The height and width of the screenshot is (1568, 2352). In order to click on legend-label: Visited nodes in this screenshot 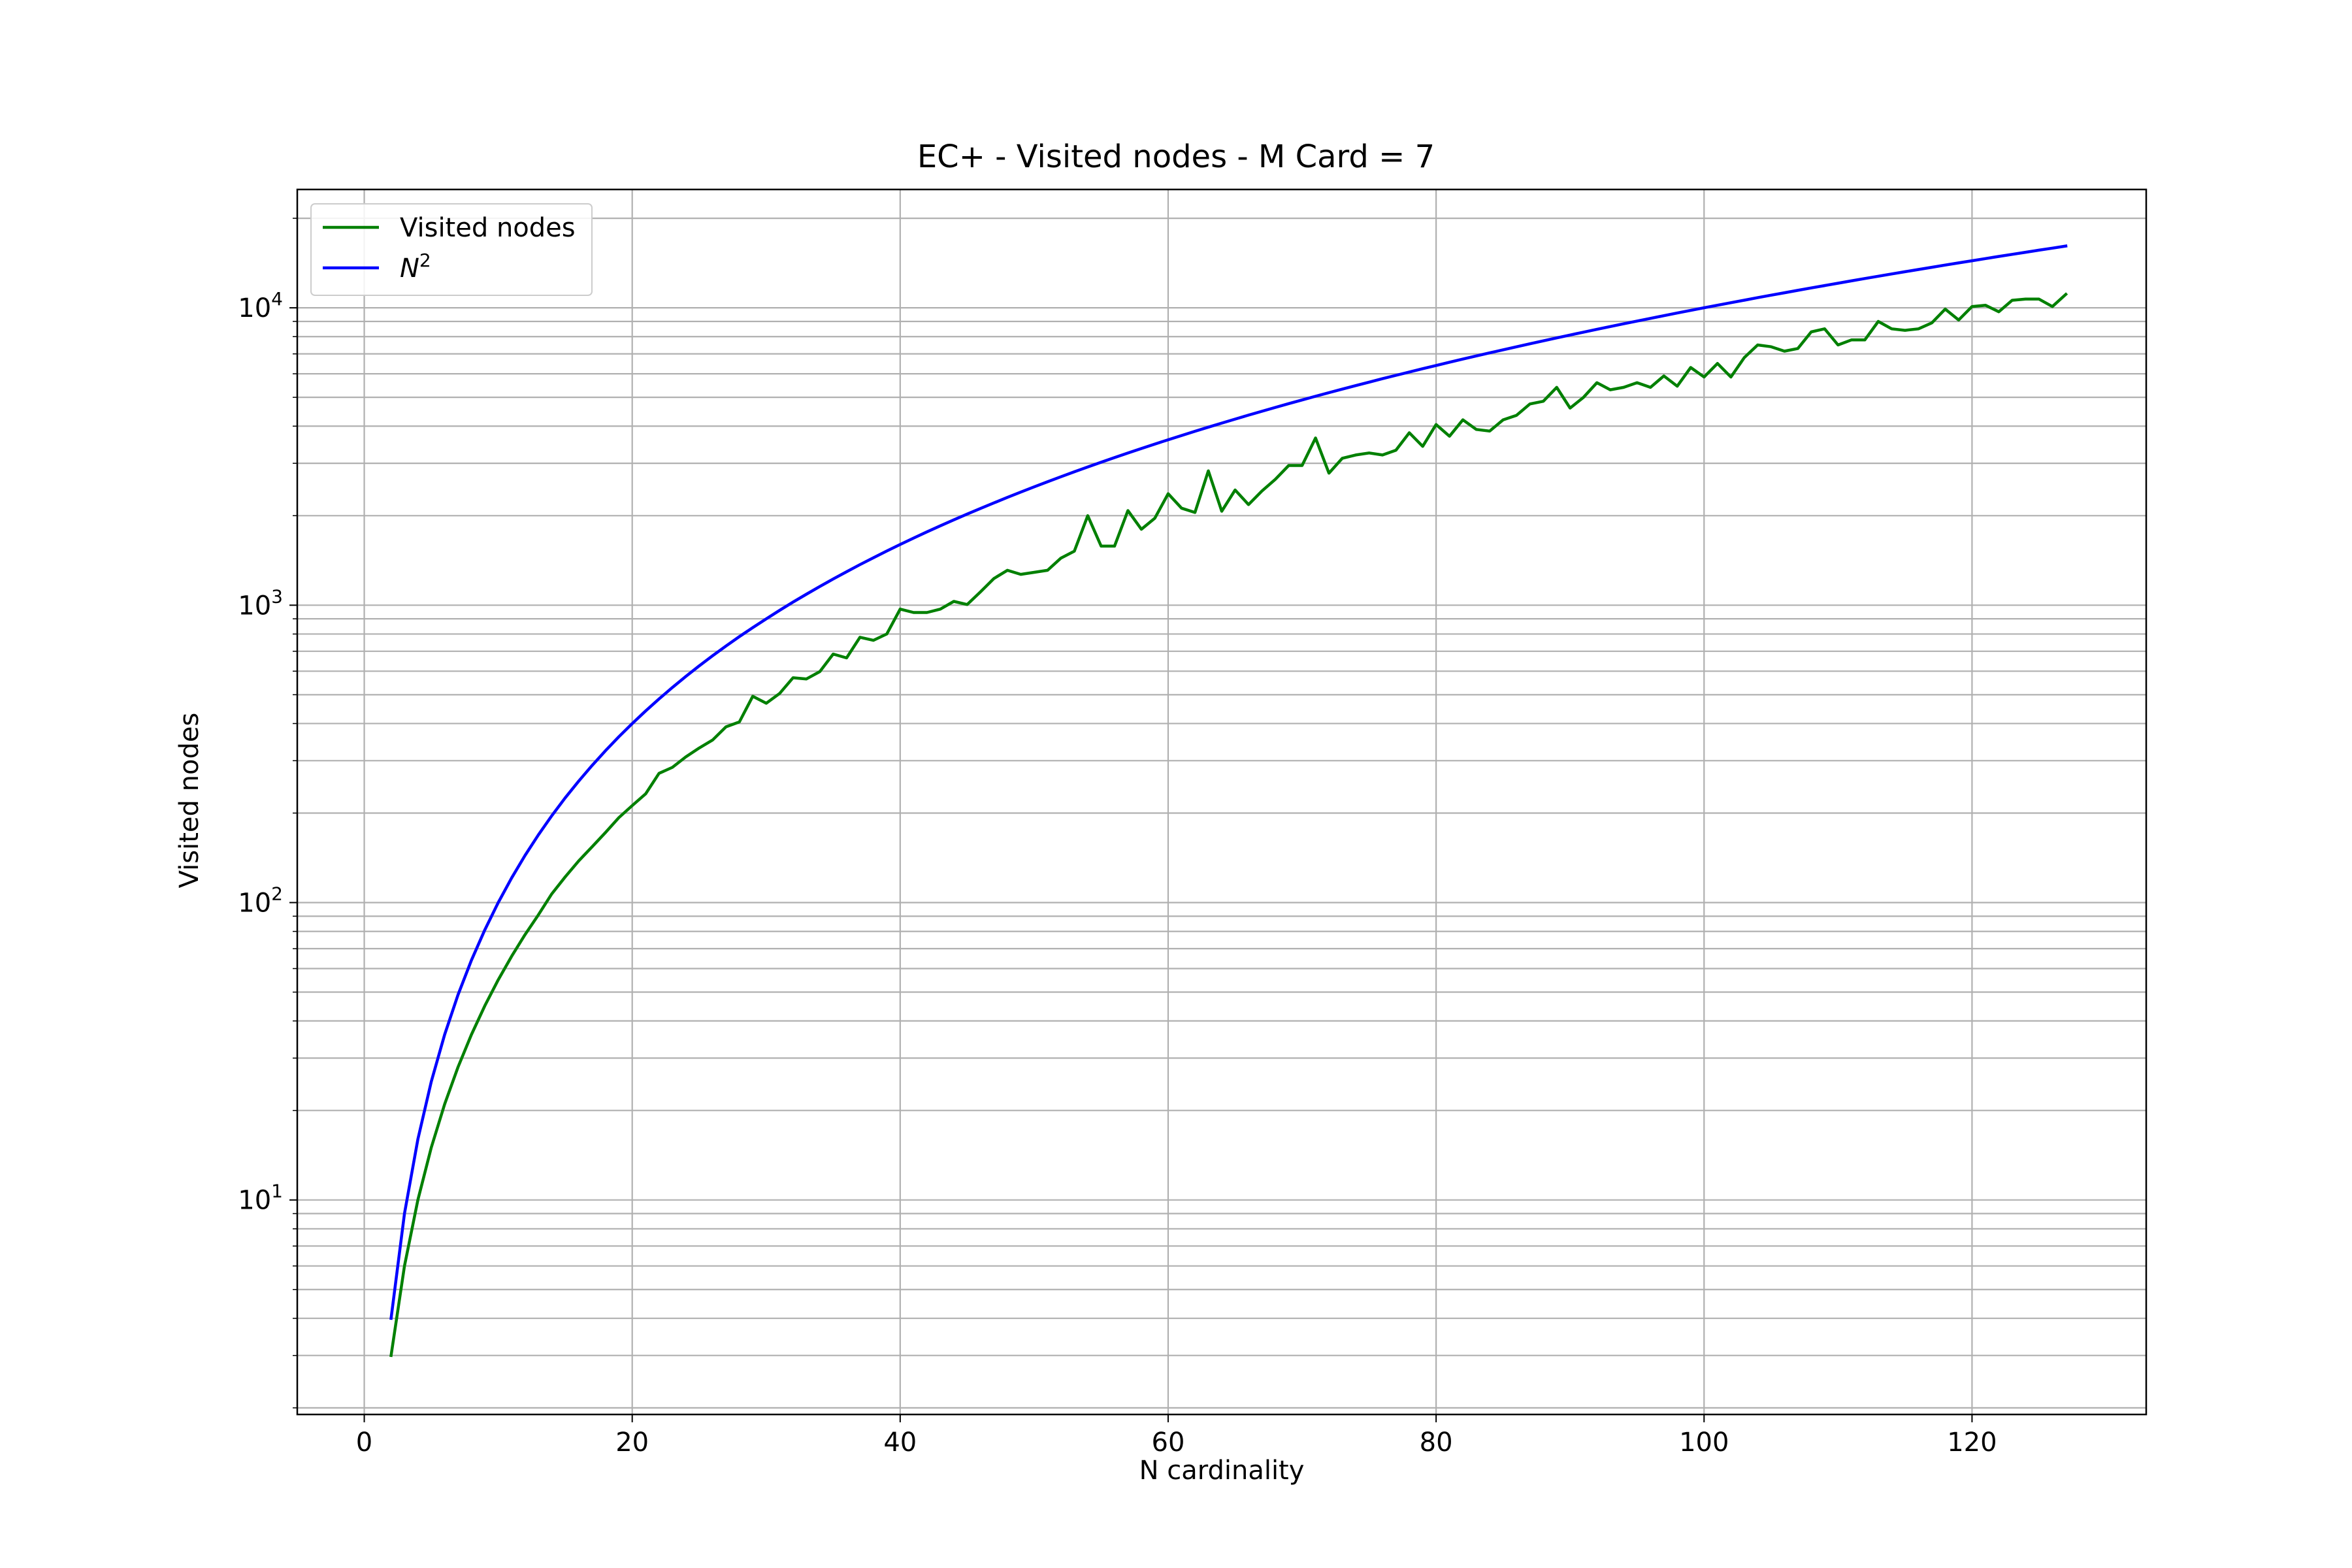, I will do `click(488, 228)`.